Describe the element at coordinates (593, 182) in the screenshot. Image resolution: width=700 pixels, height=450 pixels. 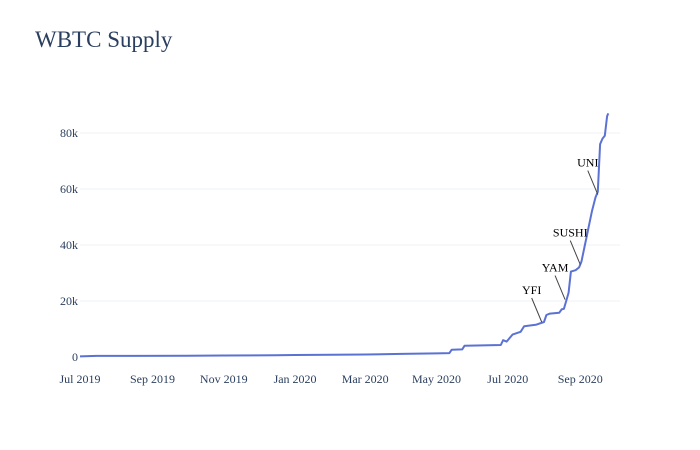
I see `annotation-arrow-uni` at that location.